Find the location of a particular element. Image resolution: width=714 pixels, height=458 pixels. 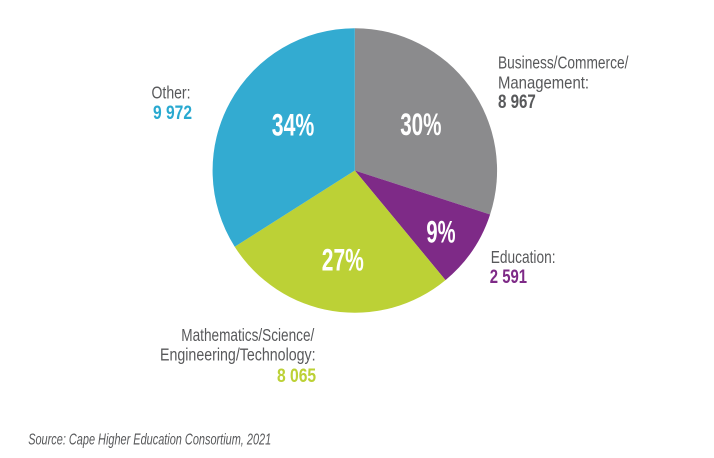

svg-text: 2 591 is located at coordinates (509, 277).